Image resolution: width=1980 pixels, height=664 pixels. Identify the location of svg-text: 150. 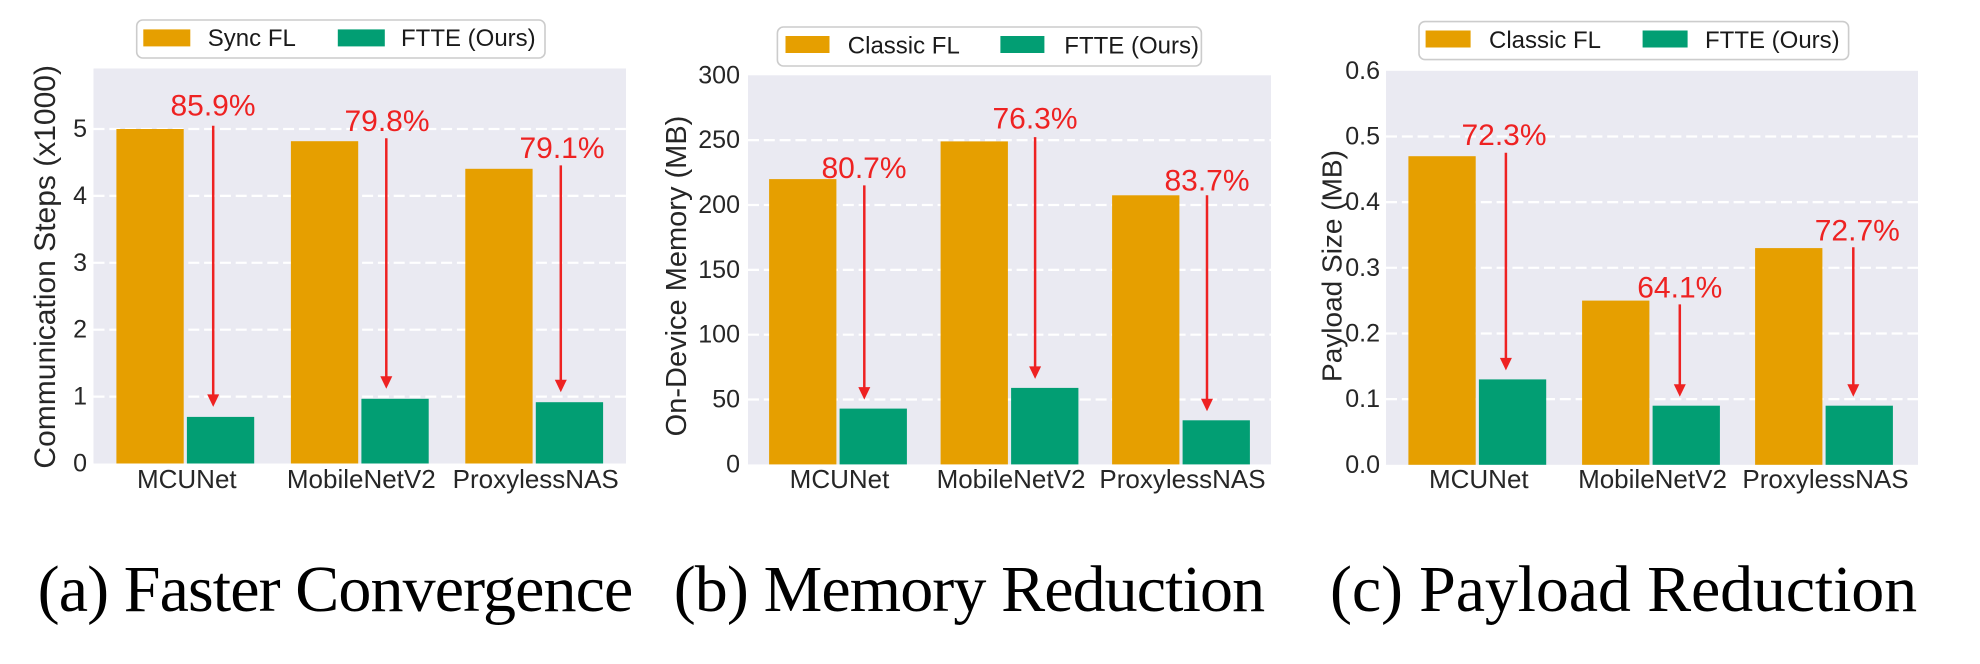
(719, 270).